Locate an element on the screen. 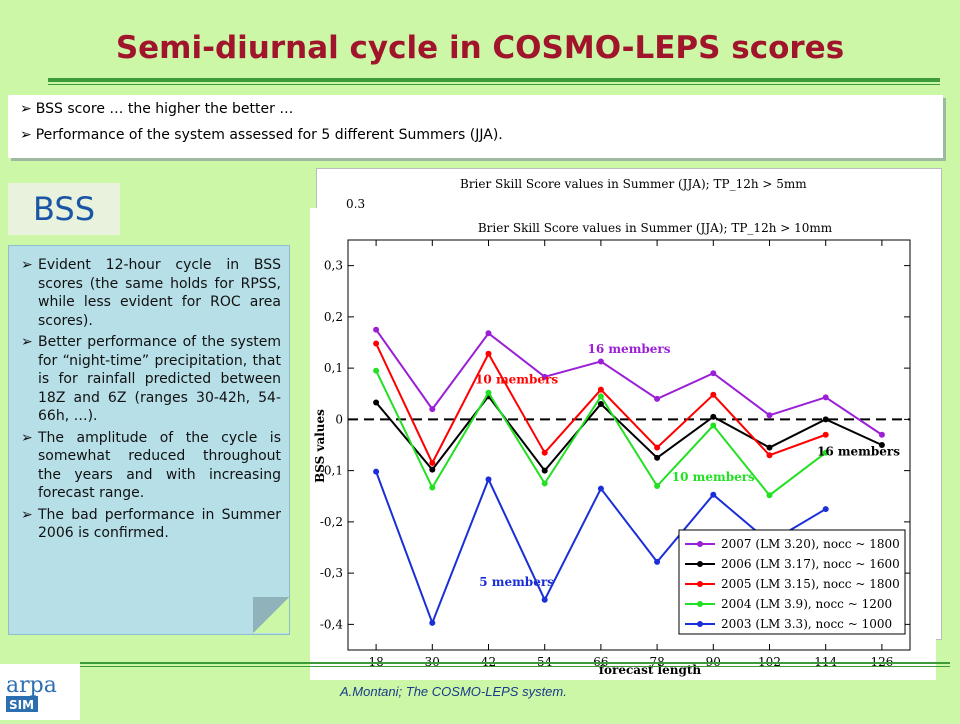 This screenshot has width=960, height=724. logo-text: arpa is located at coordinates (31, 685).